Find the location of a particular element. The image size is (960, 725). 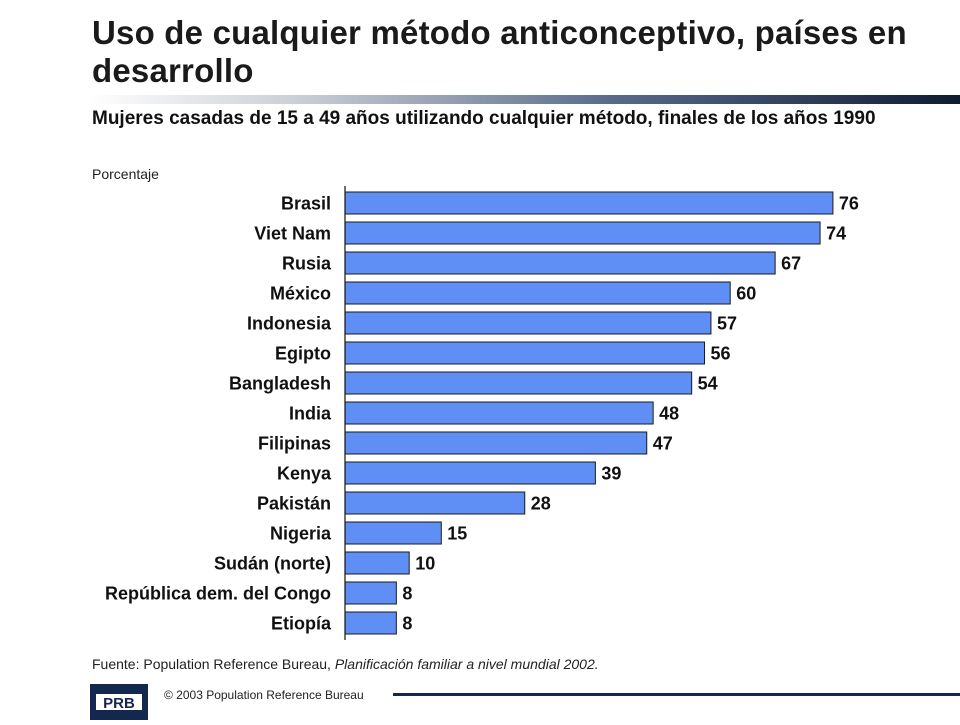

data-label-rusia: 67 is located at coordinates (791, 264).